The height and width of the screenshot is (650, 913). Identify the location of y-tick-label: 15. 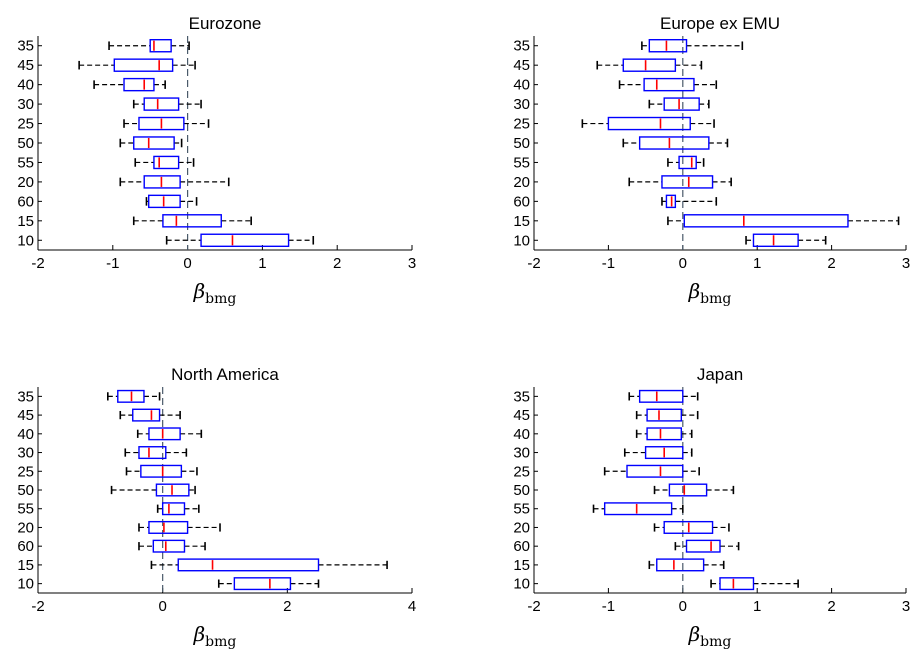
(25, 565).